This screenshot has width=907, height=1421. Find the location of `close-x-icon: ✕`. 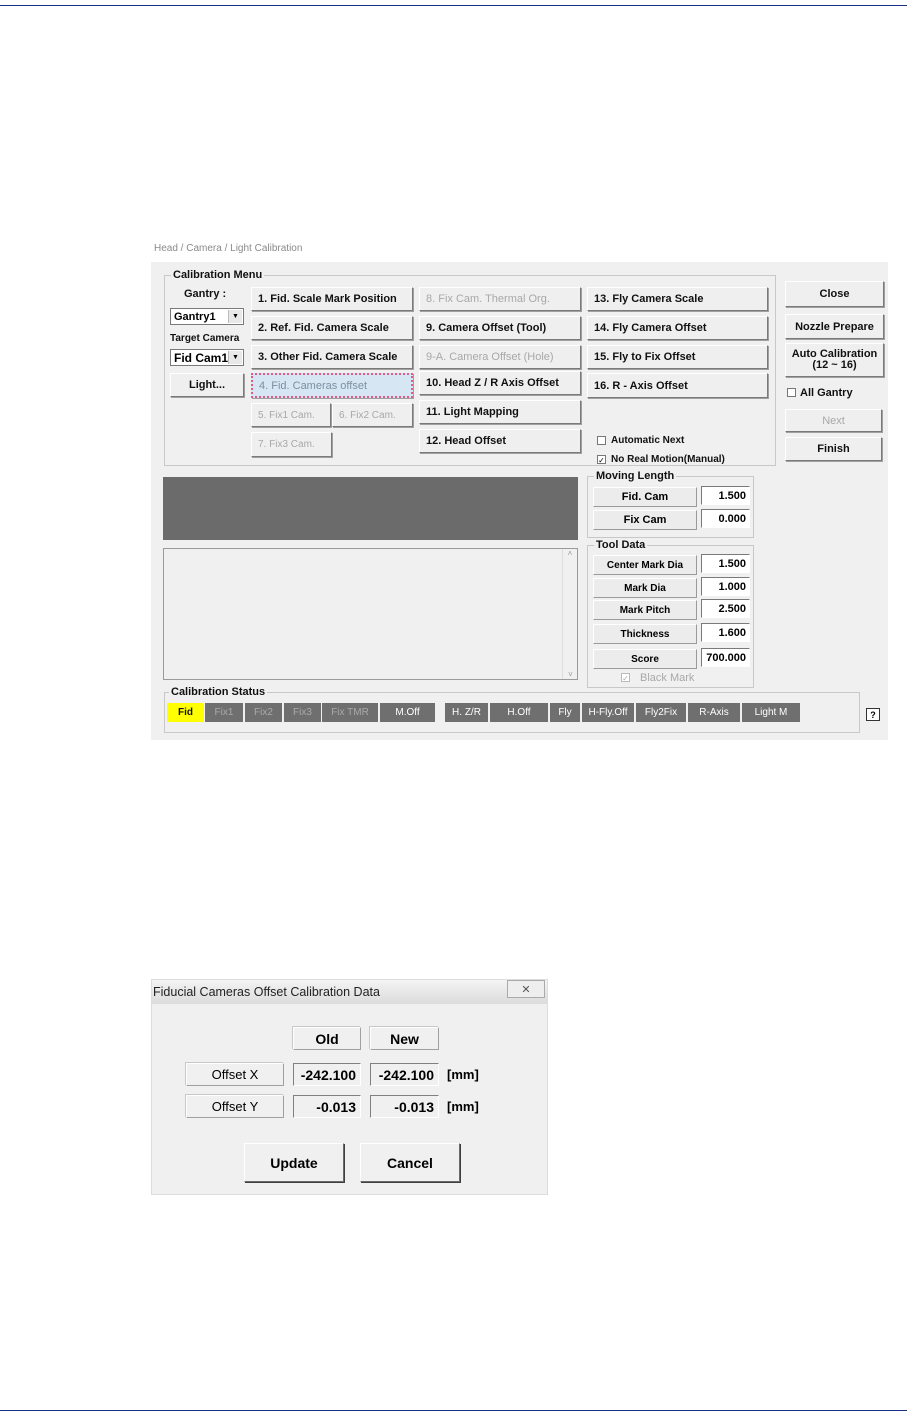

close-x-icon: ✕ is located at coordinates (526, 989).